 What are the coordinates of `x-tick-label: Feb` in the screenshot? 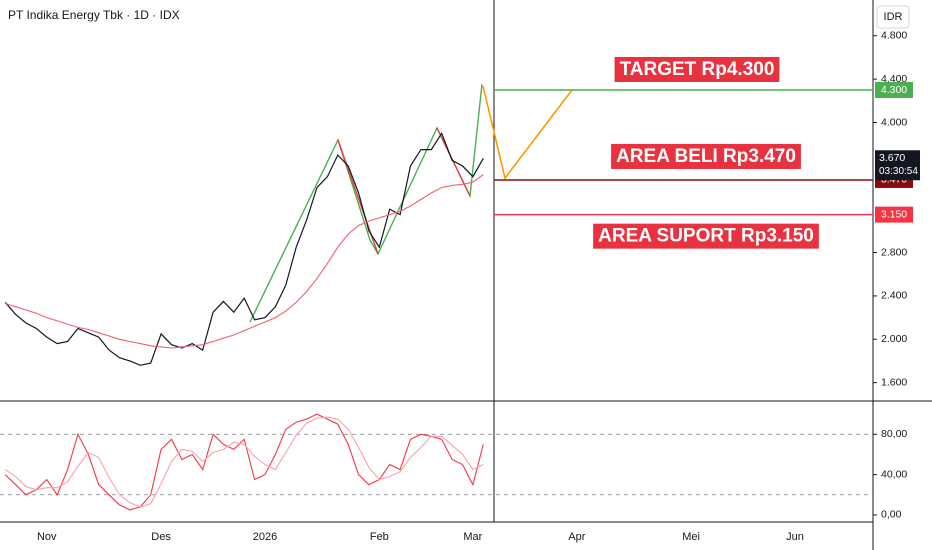 It's located at (379, 537).